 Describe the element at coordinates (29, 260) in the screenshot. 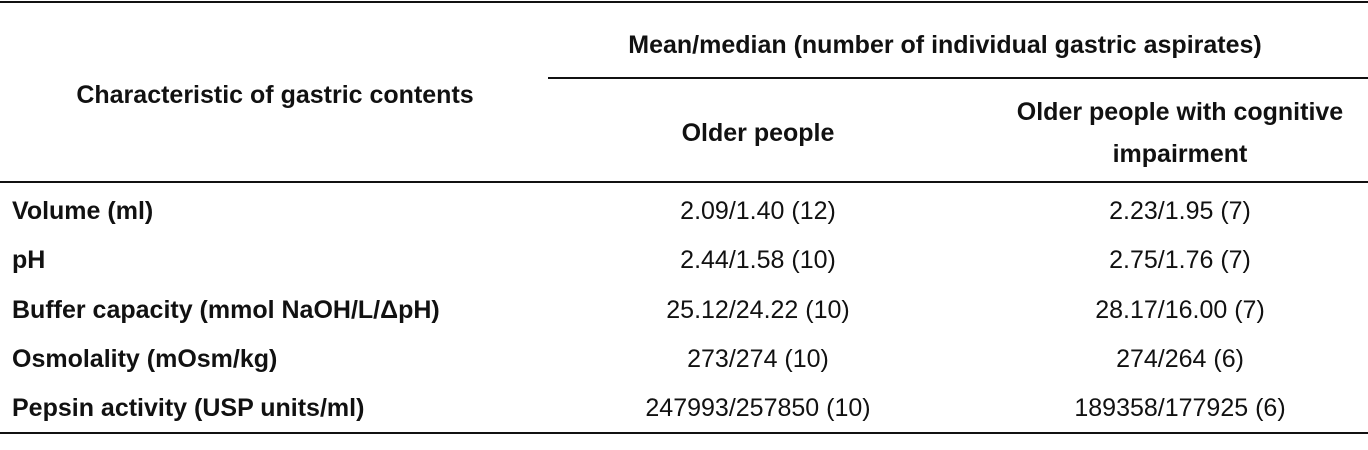

I see `row-label: pH` at that location.